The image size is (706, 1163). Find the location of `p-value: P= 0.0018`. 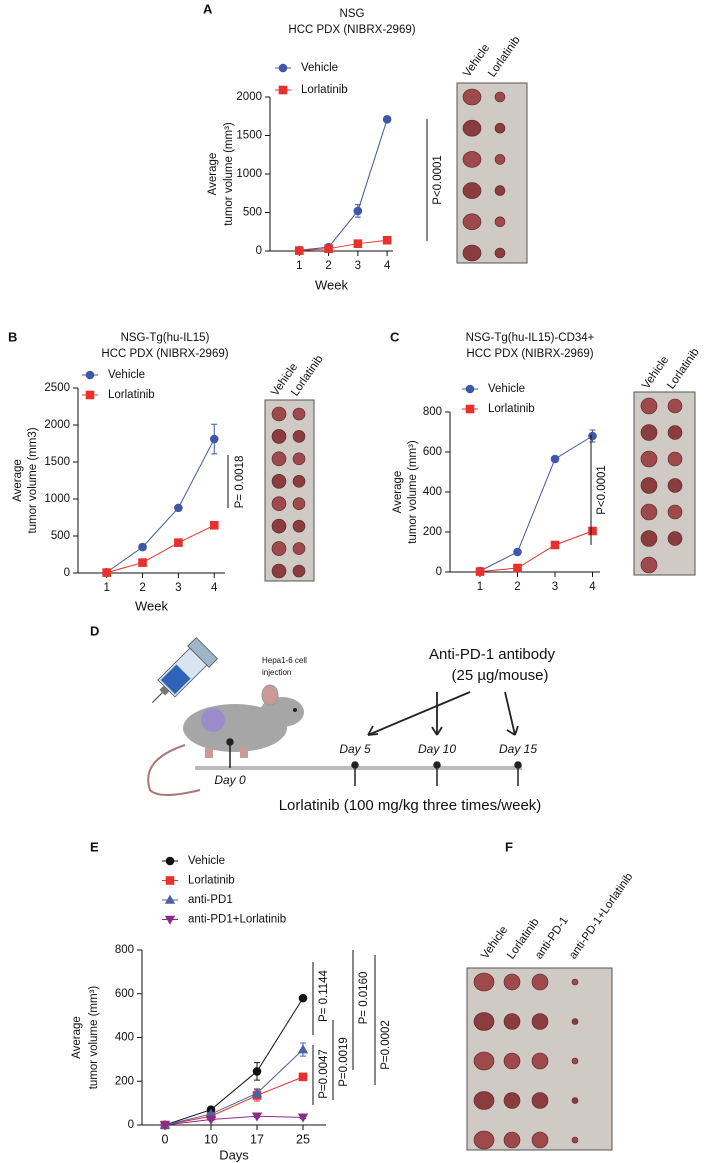

p-value: P= 0.0018 is located at coordinates (240, 482).